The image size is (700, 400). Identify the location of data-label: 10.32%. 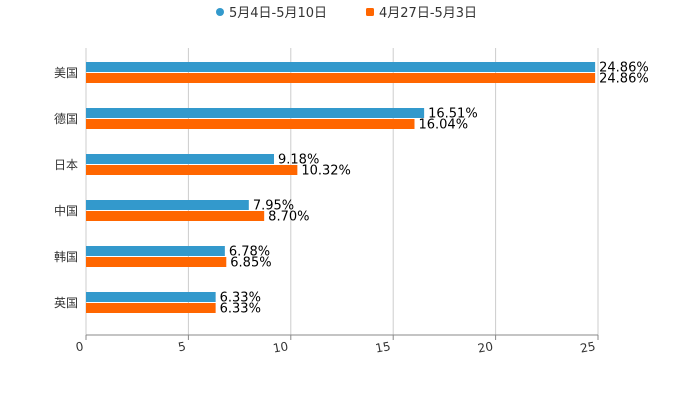
(326, 171).